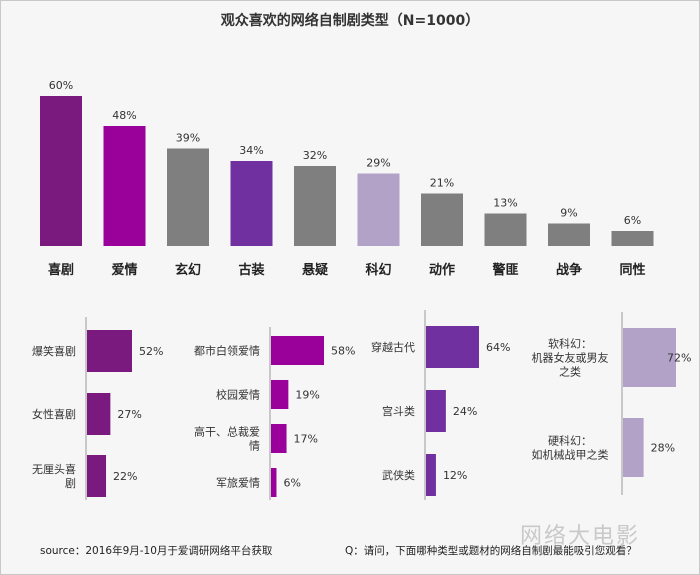  I want to click on bar-爆笑喜剧, so click(109, 351).